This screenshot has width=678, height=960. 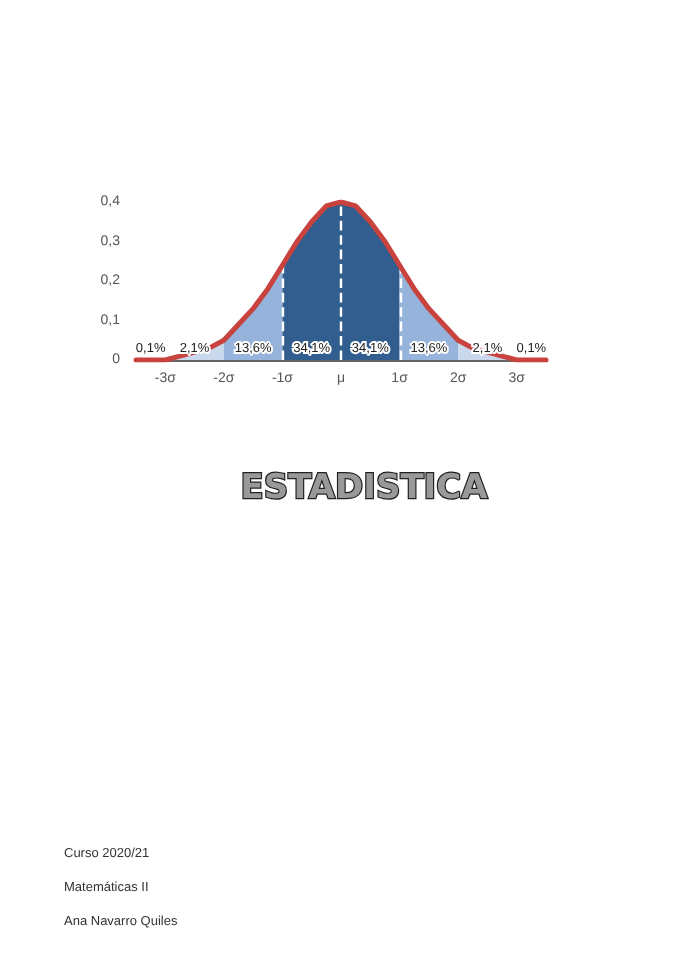 What do you see at coordinates (365, 488) in the screenshot?
I see `text: ESTADISTICA` at bounding box center [365, 488].